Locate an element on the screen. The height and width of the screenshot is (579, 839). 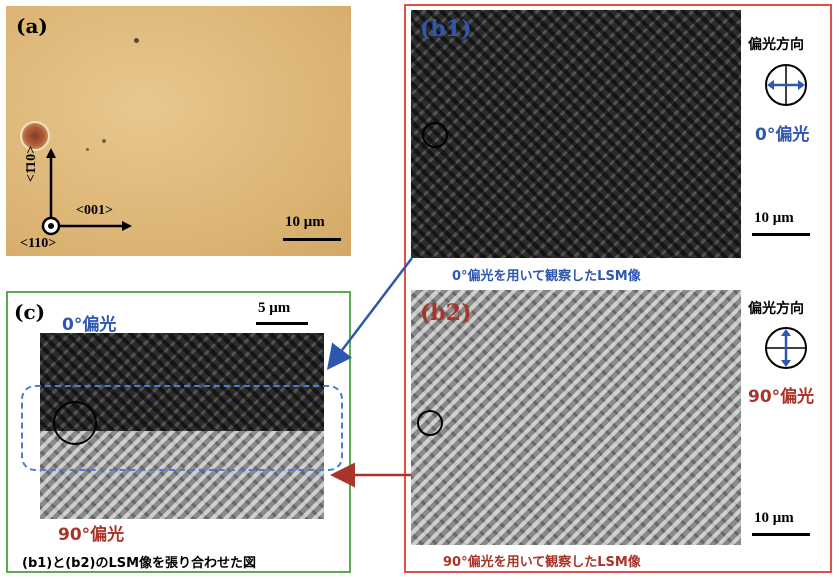
polarization-vertical-icon is located at coordinates (786, 348).